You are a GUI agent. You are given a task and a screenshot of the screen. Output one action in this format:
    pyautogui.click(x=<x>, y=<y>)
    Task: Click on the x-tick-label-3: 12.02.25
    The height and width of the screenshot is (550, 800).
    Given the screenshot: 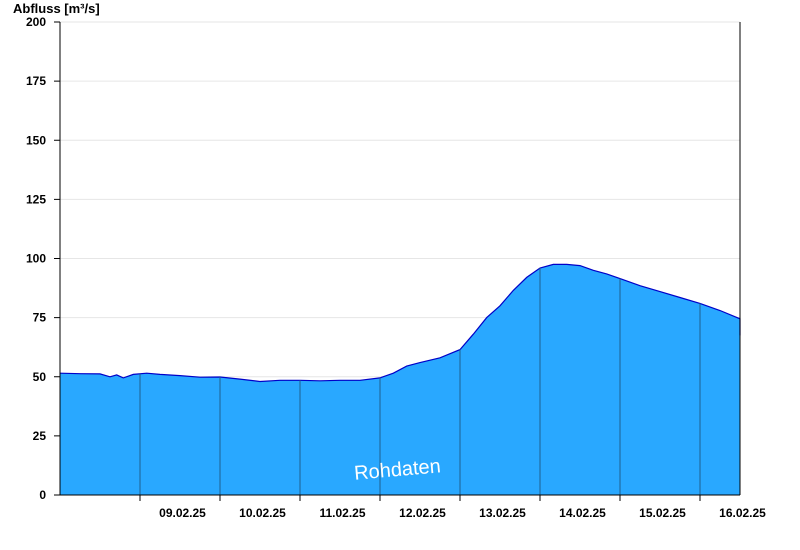 What is the action you would take?
    pyautogui.click(x=422, y=513)
    